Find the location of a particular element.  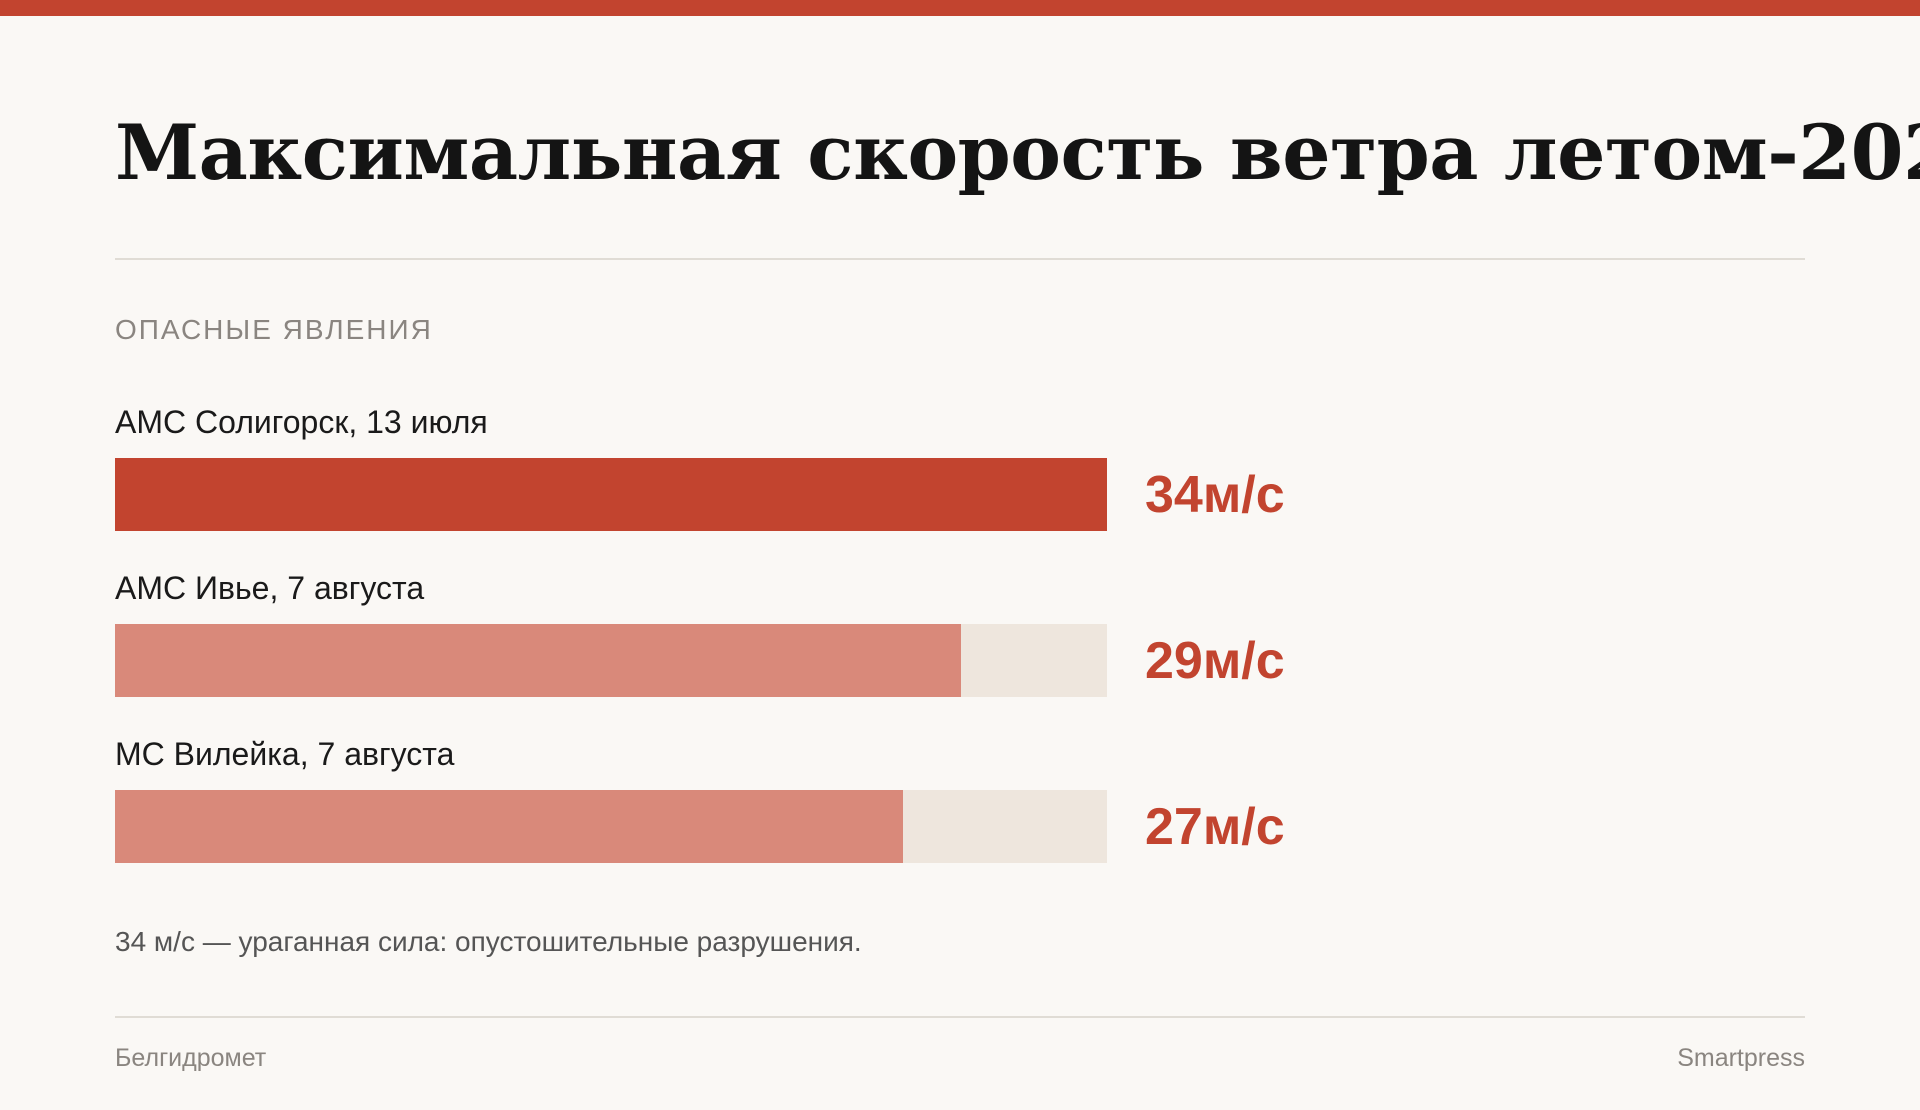

bar-value-label: 29м/с is located at coordinates (1215, 661).